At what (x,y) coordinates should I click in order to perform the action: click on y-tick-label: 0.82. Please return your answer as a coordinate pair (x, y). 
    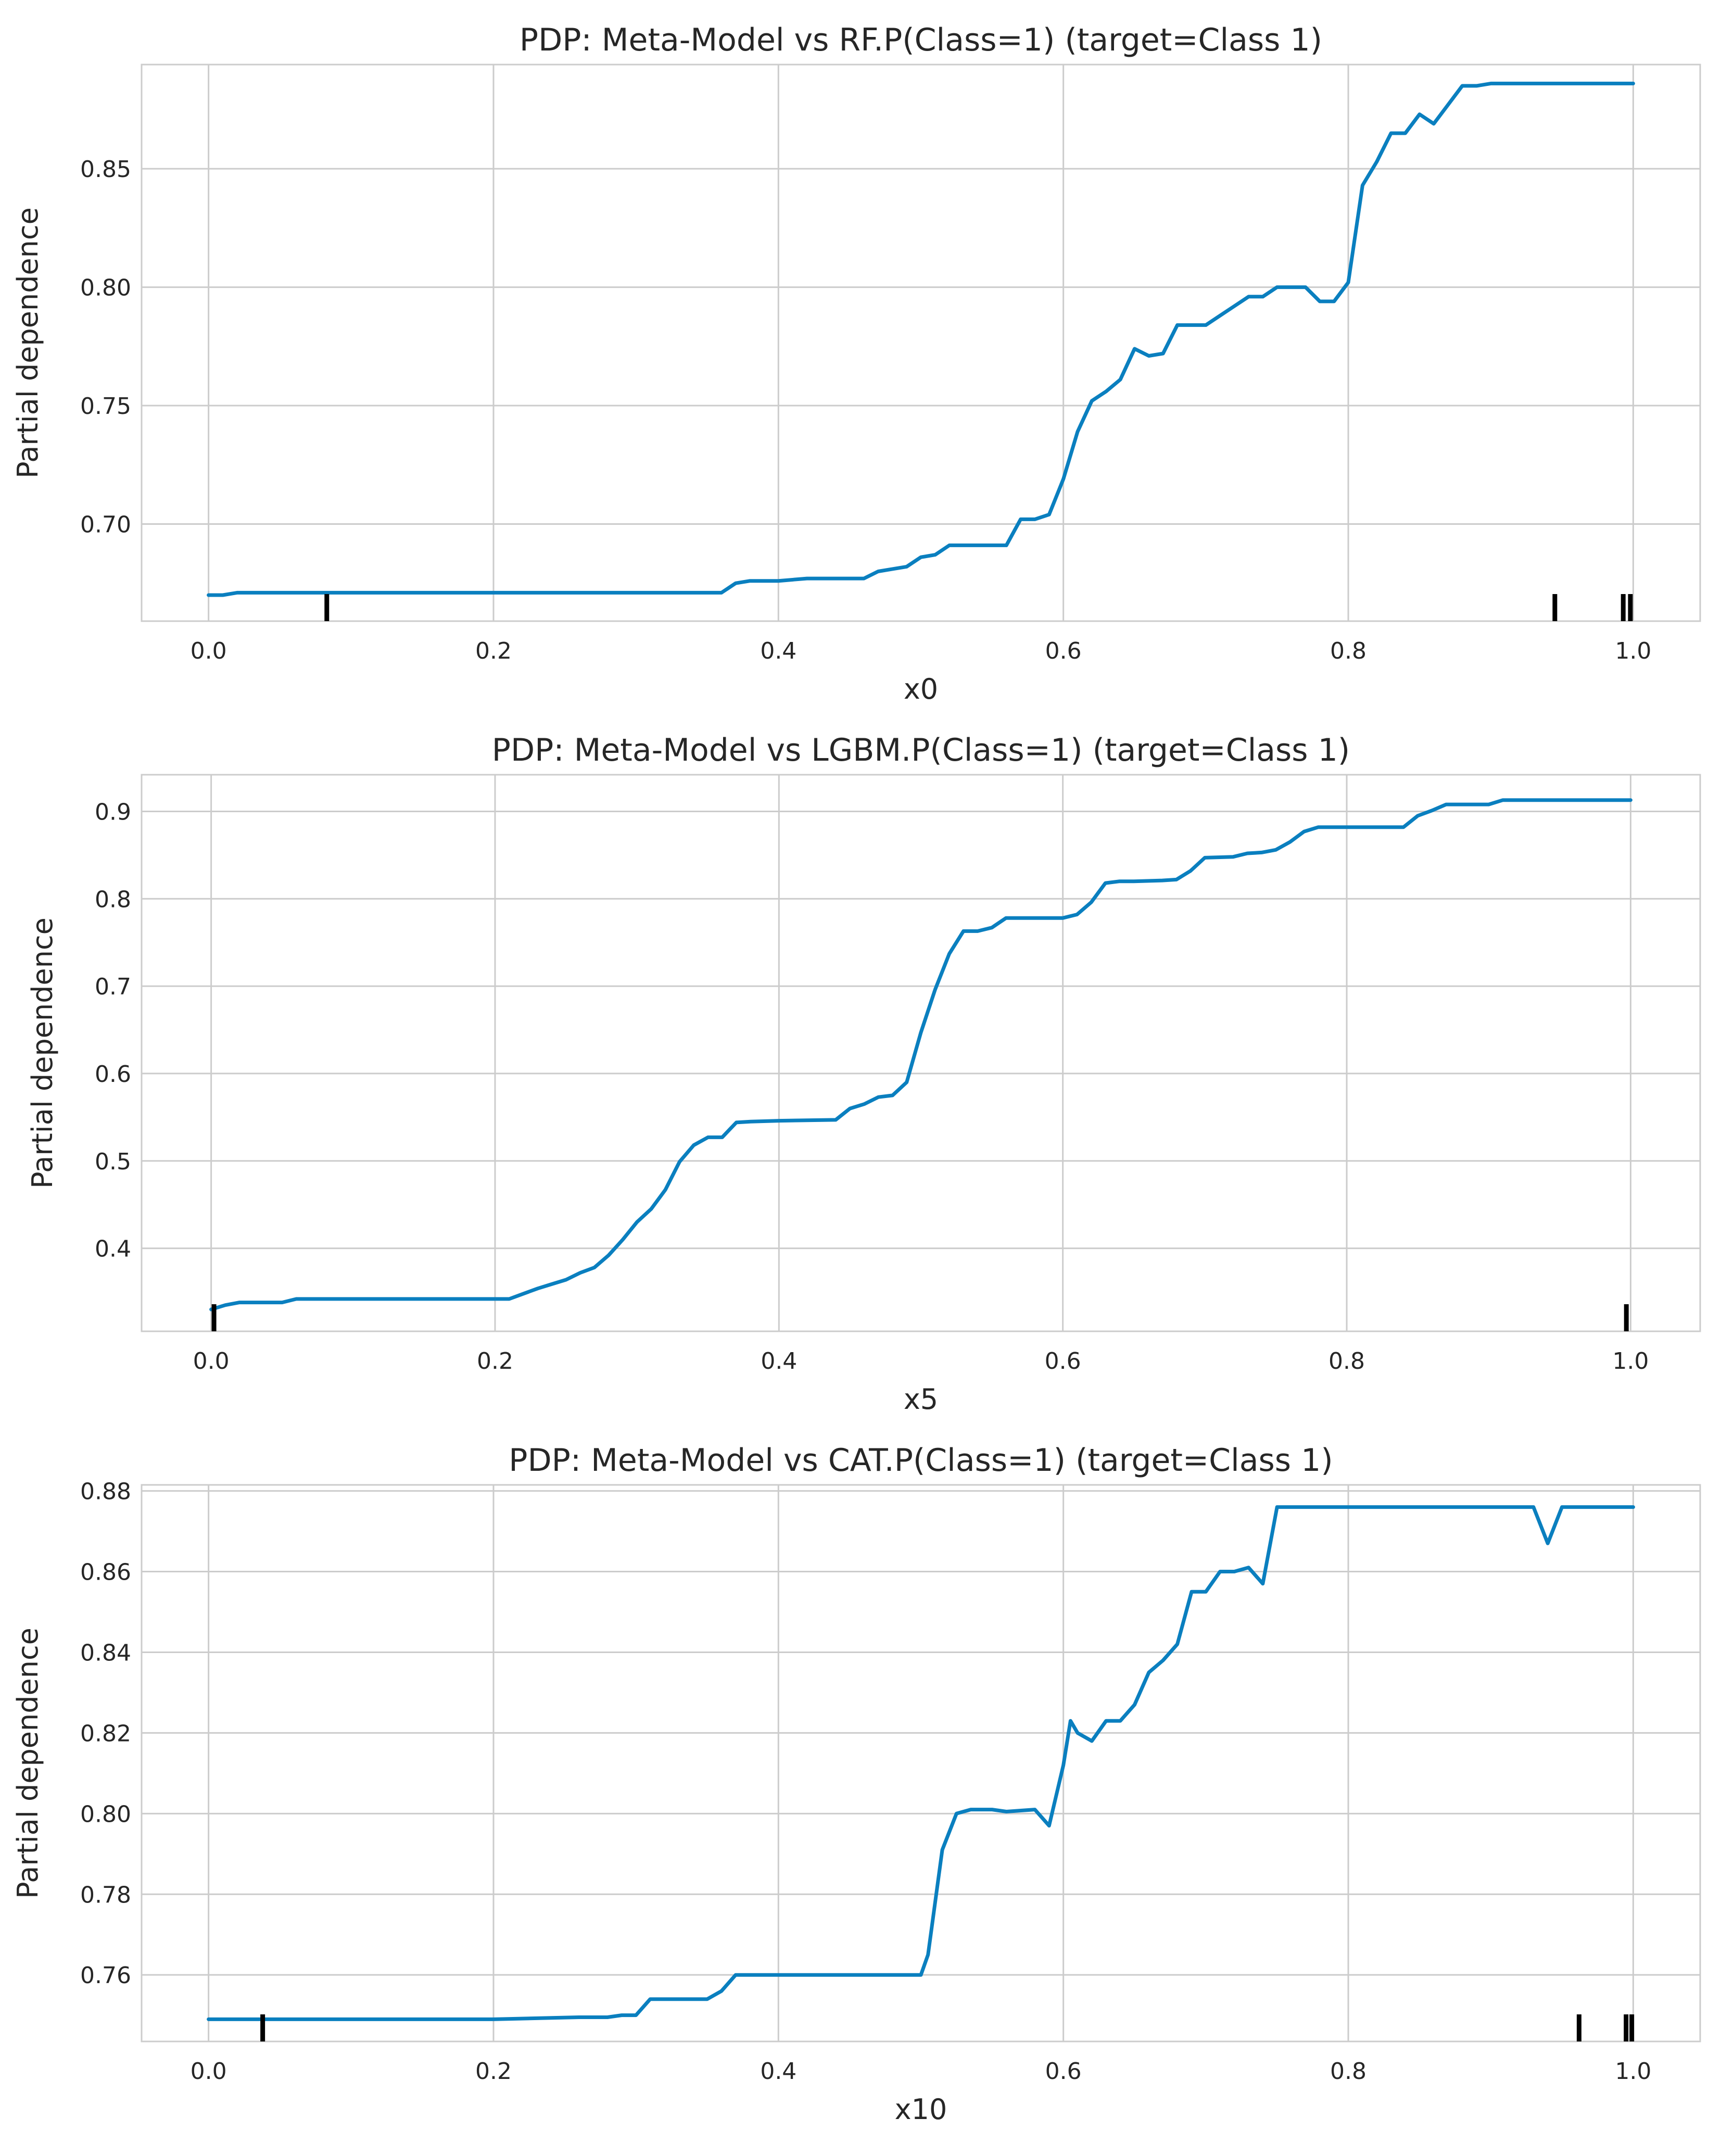
    Looking at the image, I should click on (105, 1733).